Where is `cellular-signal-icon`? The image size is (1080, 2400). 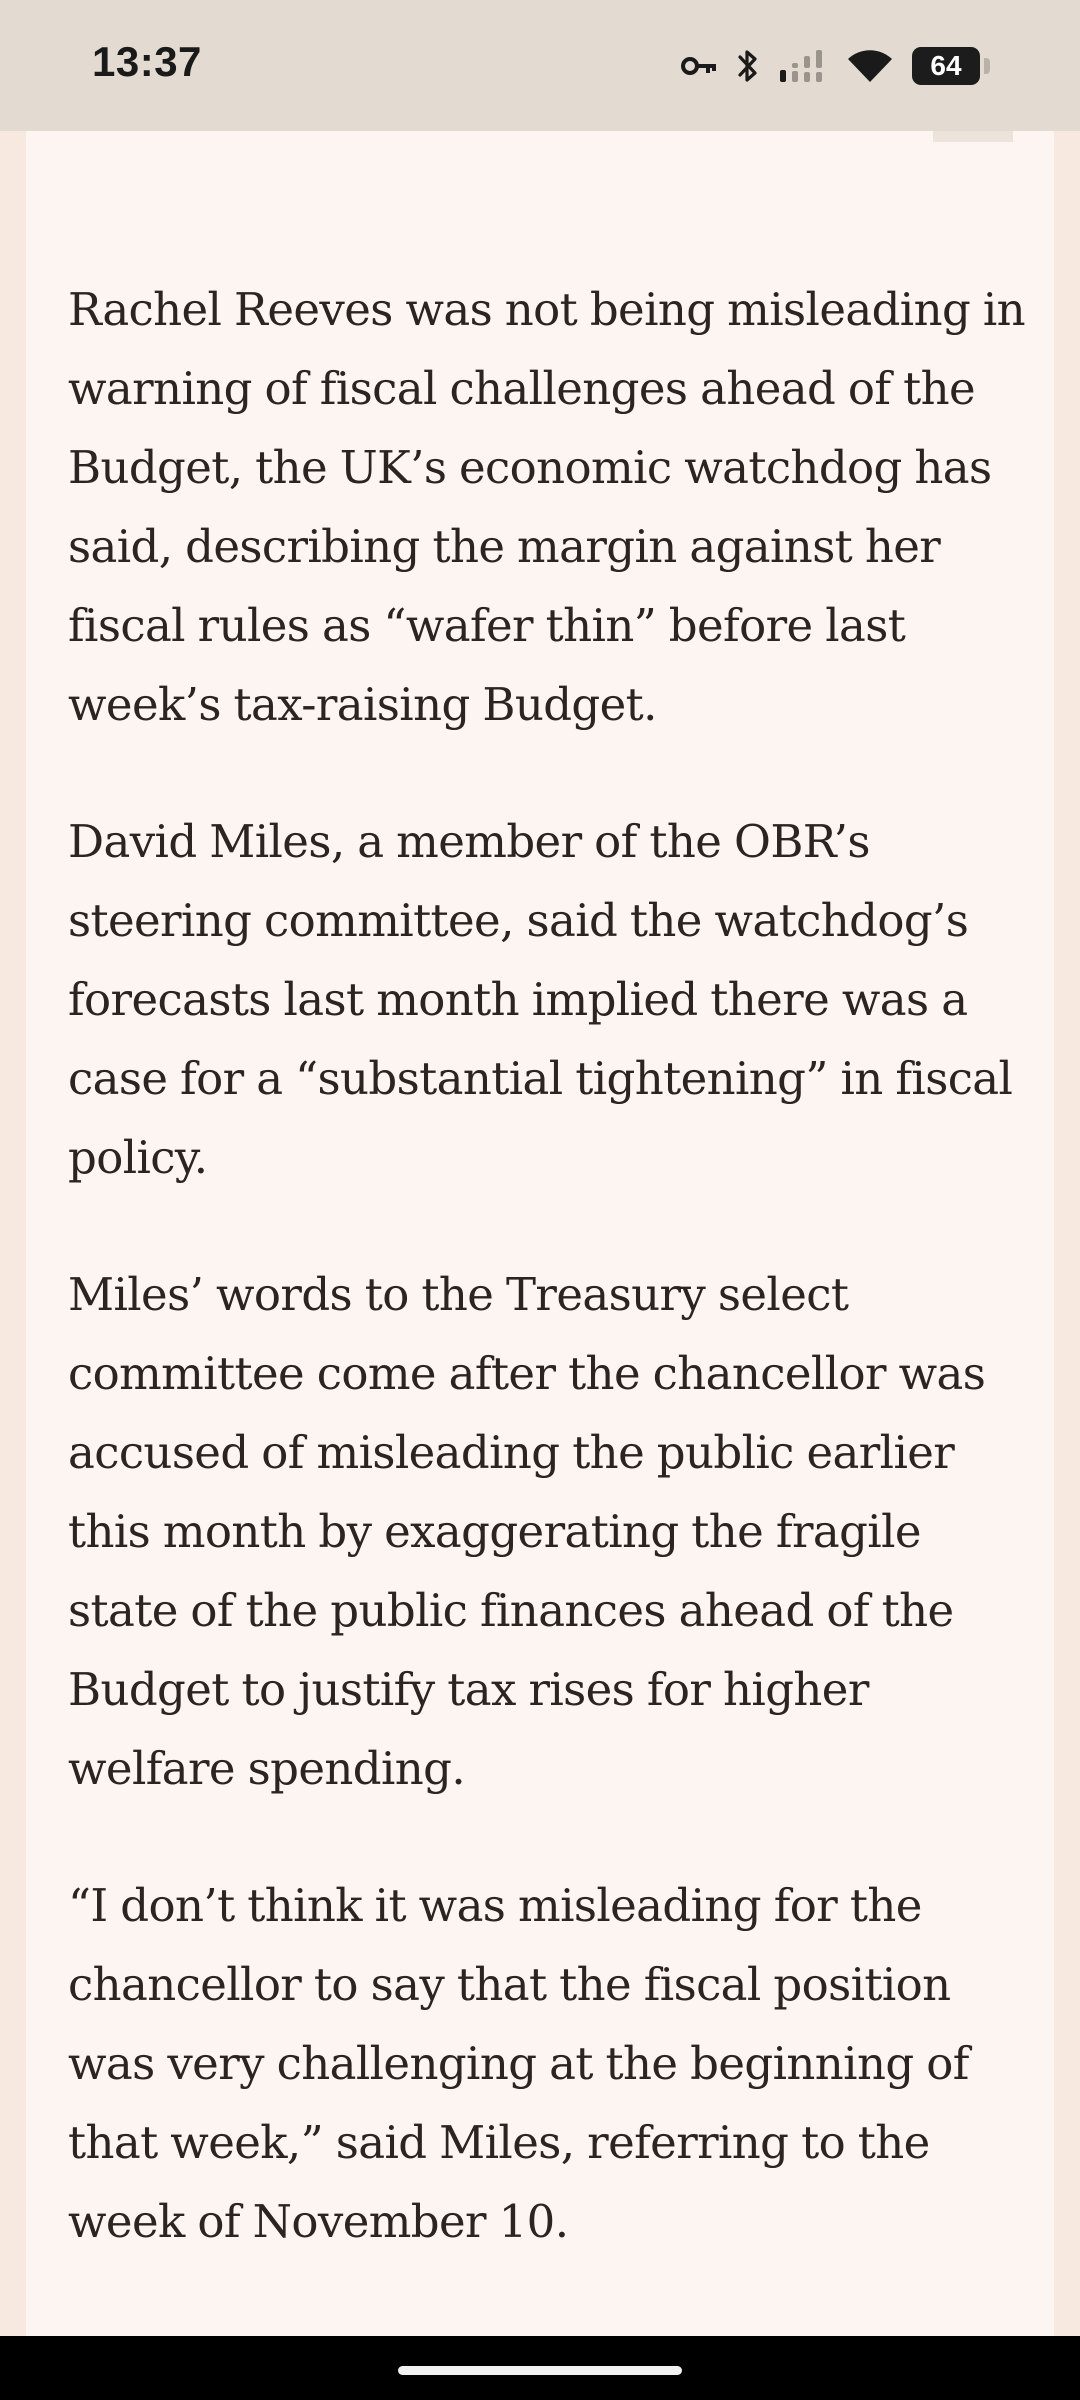 cellular-signal-icon is located at coordinates (801, 66).